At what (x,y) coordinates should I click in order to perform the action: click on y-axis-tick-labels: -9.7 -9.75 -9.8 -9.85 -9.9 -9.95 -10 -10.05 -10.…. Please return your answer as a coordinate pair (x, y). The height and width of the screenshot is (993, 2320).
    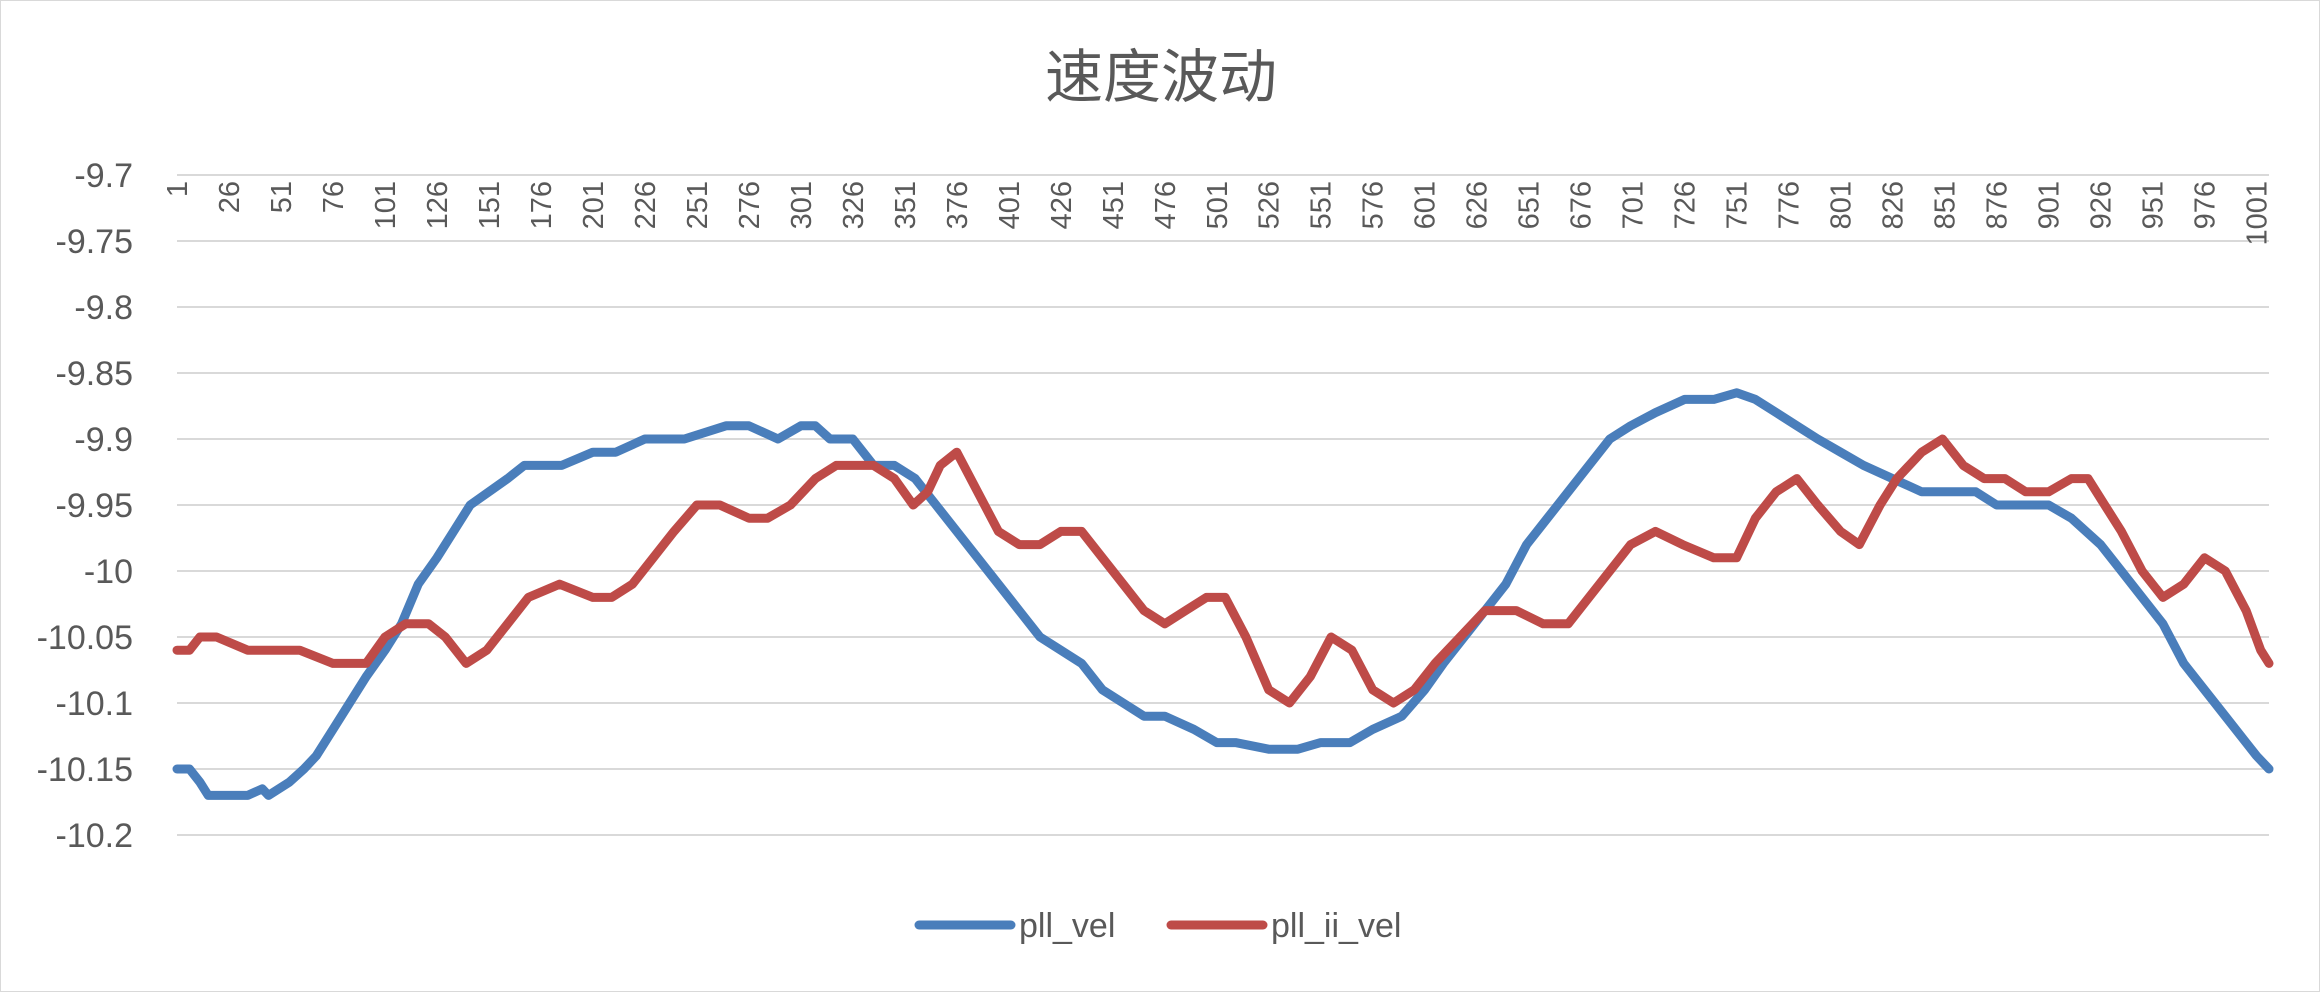
    Looking at the image, I should click on (85, 506).